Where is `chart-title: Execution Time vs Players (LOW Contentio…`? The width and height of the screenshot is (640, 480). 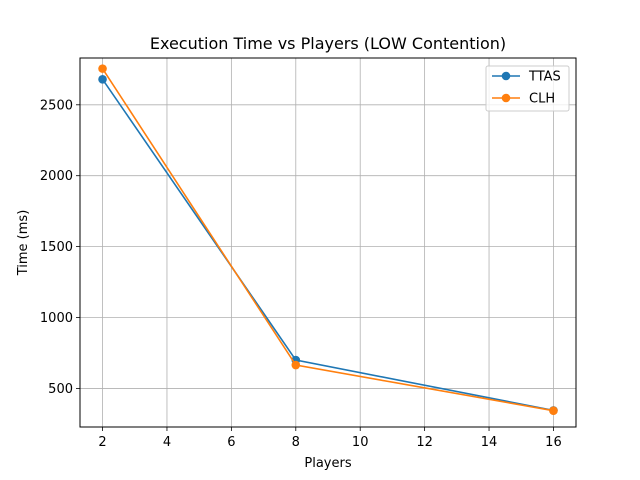 chart-title: Execution Time vs Players (LOW Contentio… is located at coordinates (328, 43).